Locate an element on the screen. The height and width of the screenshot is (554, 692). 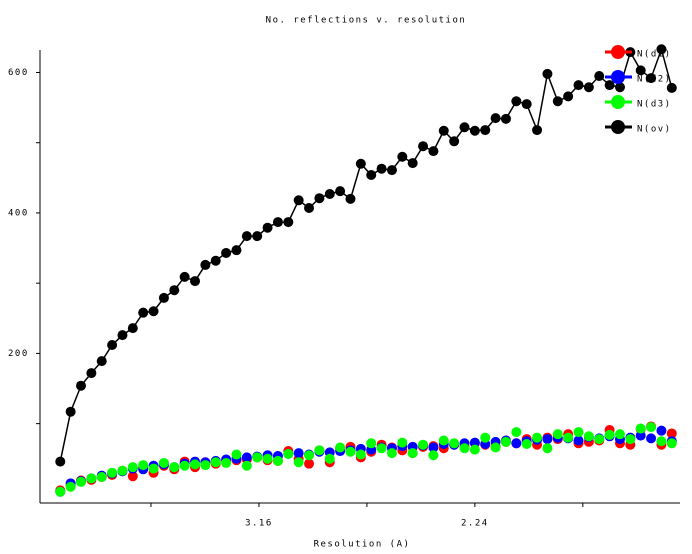
legend-label: N(d1) is located at coordinates (654, 55).